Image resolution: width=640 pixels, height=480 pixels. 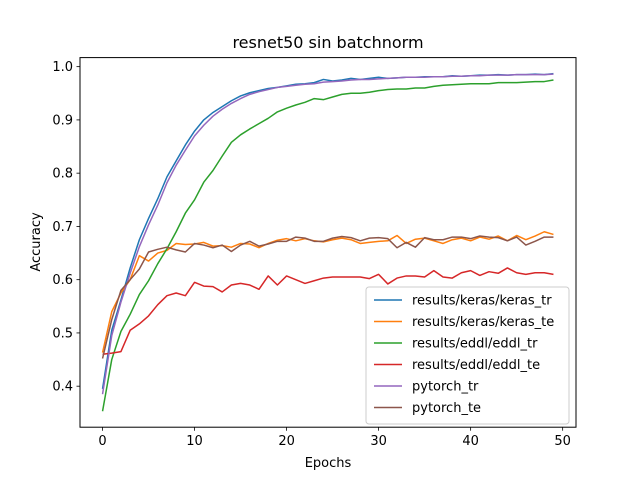 What do you see at coordinates (62, 387) in the screenshot?
I see `y-tick-label: 0.4` at bounding box center [62, 387].